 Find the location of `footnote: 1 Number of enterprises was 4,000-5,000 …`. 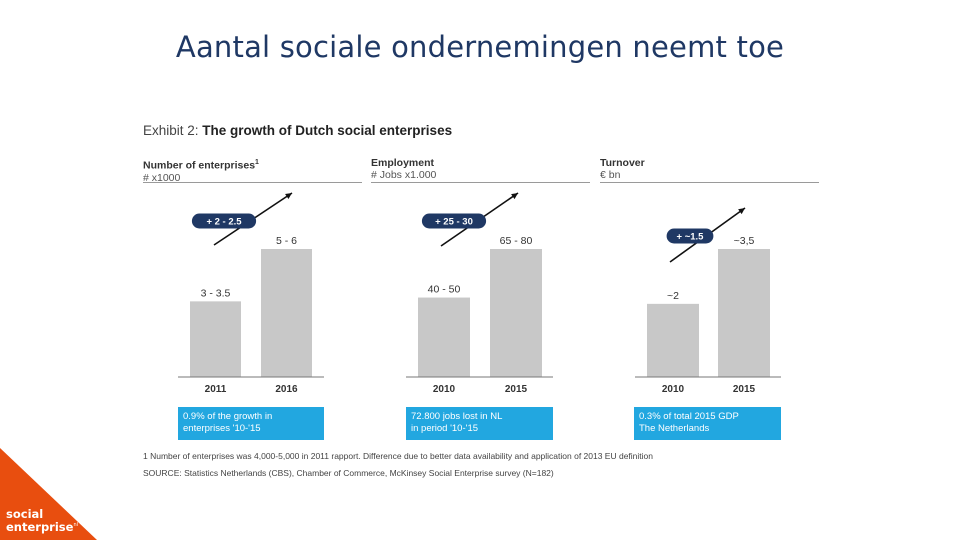

footnote: 1 Number of enterprises was 4,000-5,000 … is located at coordinates (398, 456).